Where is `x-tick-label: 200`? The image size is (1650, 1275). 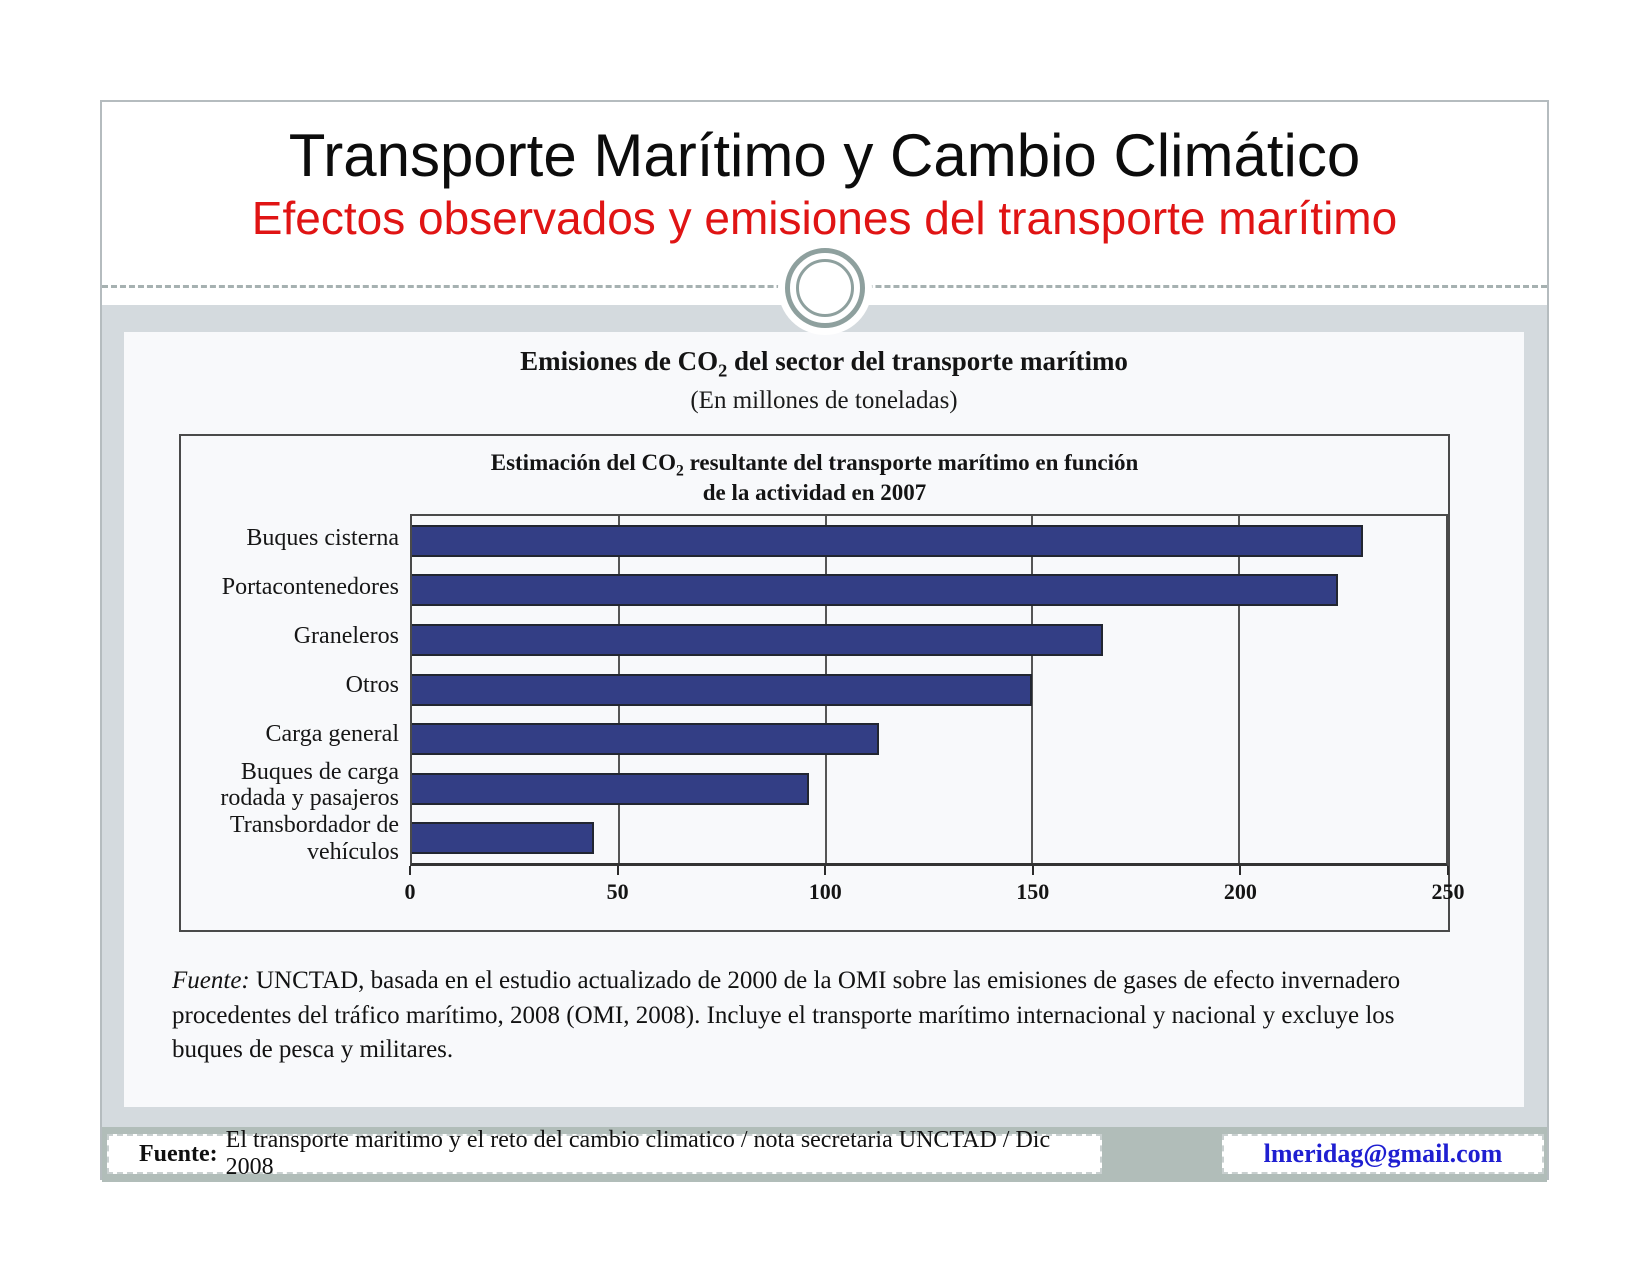
x-tick-label: 200 is located at coordinates (1240, 891).